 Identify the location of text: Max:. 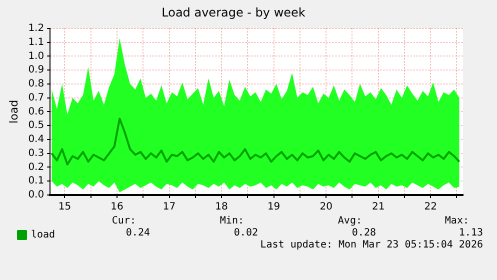
(456, 221).